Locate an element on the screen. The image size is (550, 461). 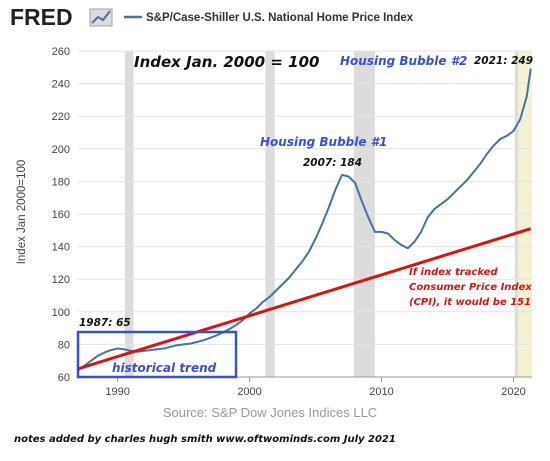
y-tick-label-240: 240 is located at coordinates (61, 85).